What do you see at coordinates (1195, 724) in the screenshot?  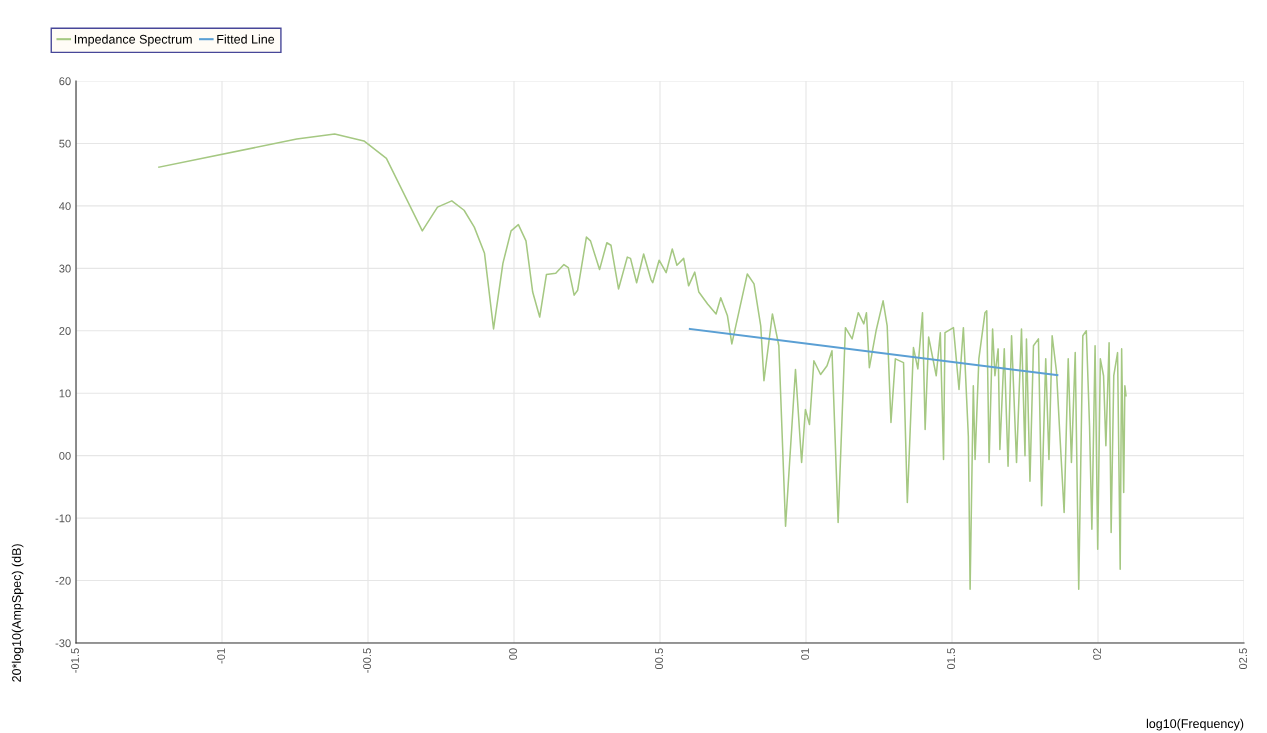 I see `x-axis-title: log10(Frequency)` at bounding box center [1195, 724].